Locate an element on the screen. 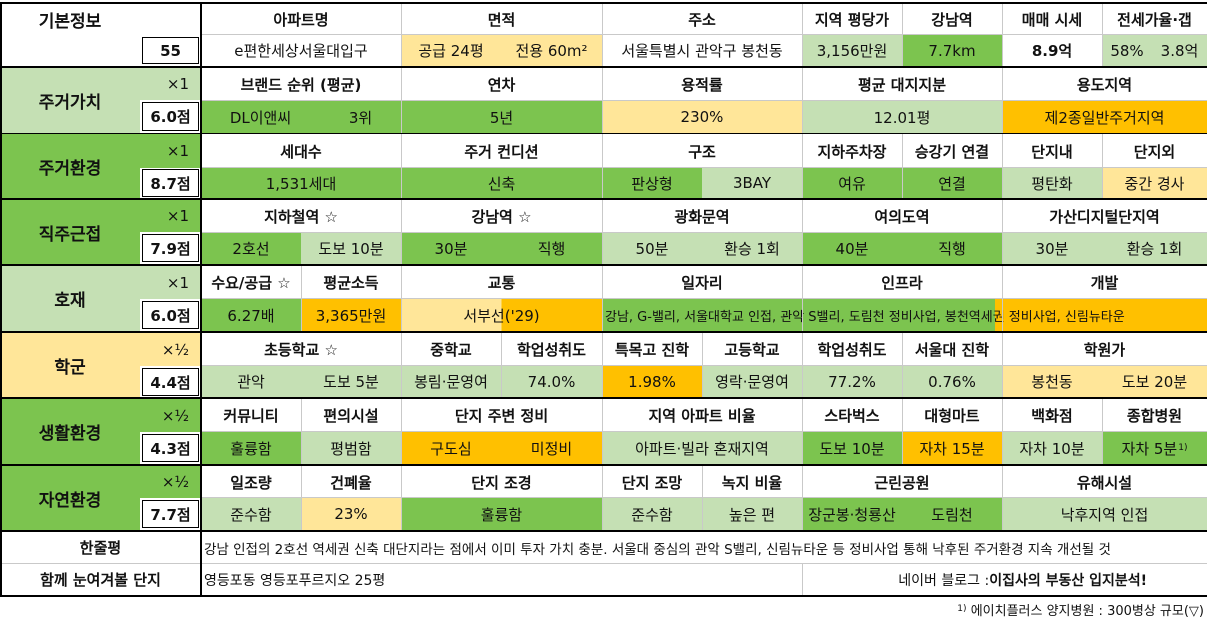 This screenshot has height=622, width=1207. blog-name: 이집사의 부동산 입지분석! is located at coordinates (1068, 580).